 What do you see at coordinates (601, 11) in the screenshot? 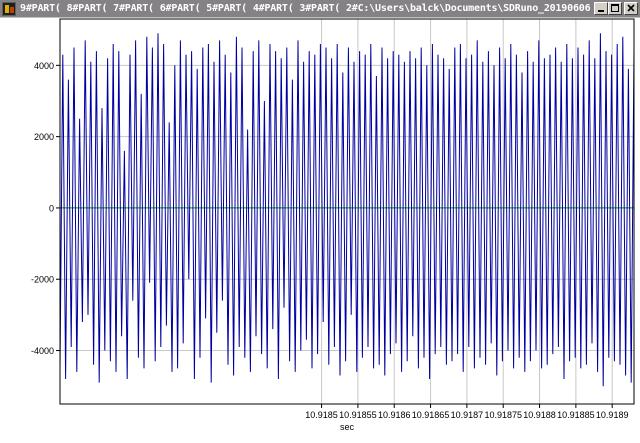
I see `minimize-icon` at bounding box center [601, 11].